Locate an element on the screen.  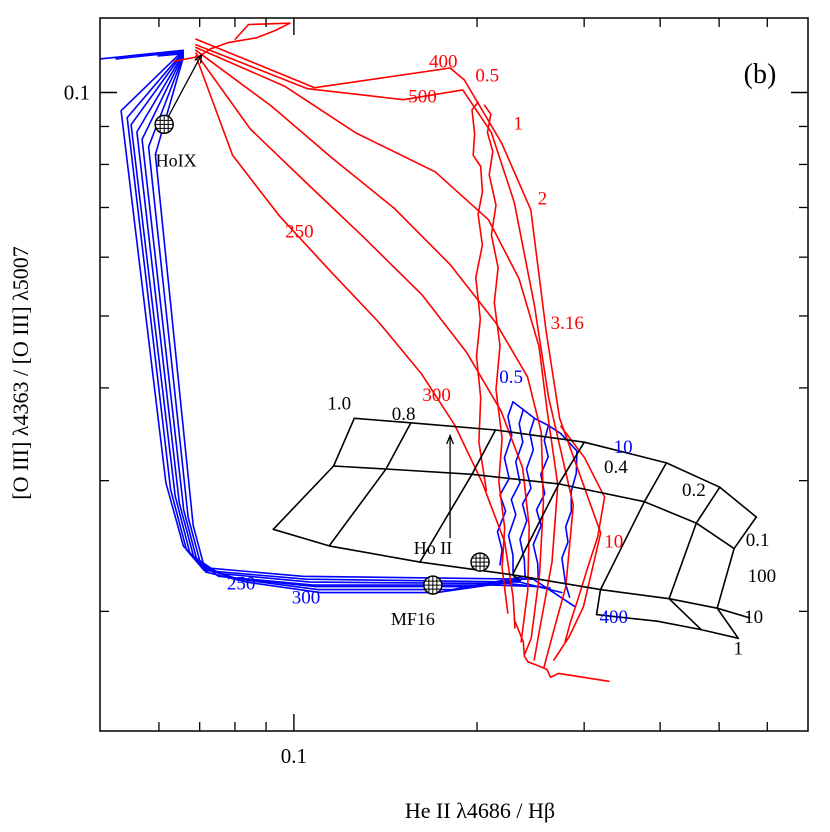
panel-label: (b) is located at coordinates (760, 74).